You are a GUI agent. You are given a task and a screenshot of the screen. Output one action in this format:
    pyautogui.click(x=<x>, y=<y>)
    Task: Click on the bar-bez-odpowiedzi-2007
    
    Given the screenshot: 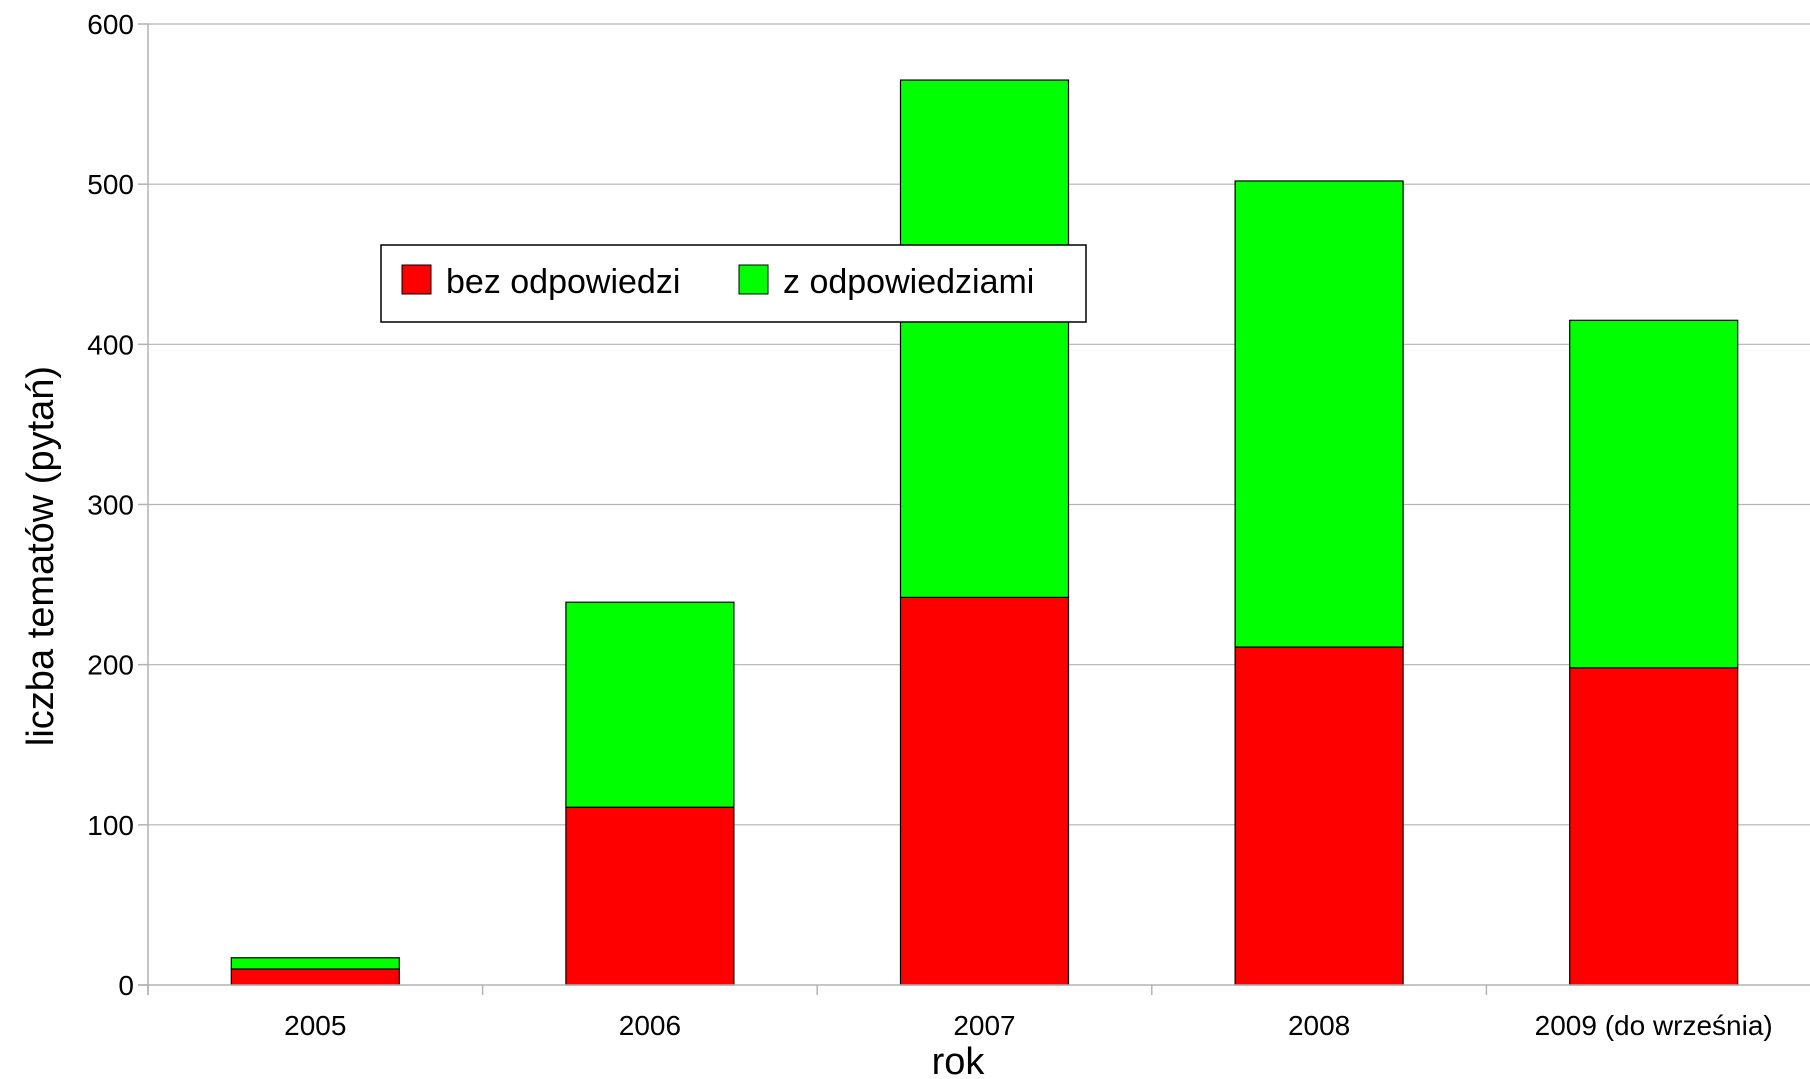 What is the action you would take?
    pyautogui.click(x=984, y=791)
    